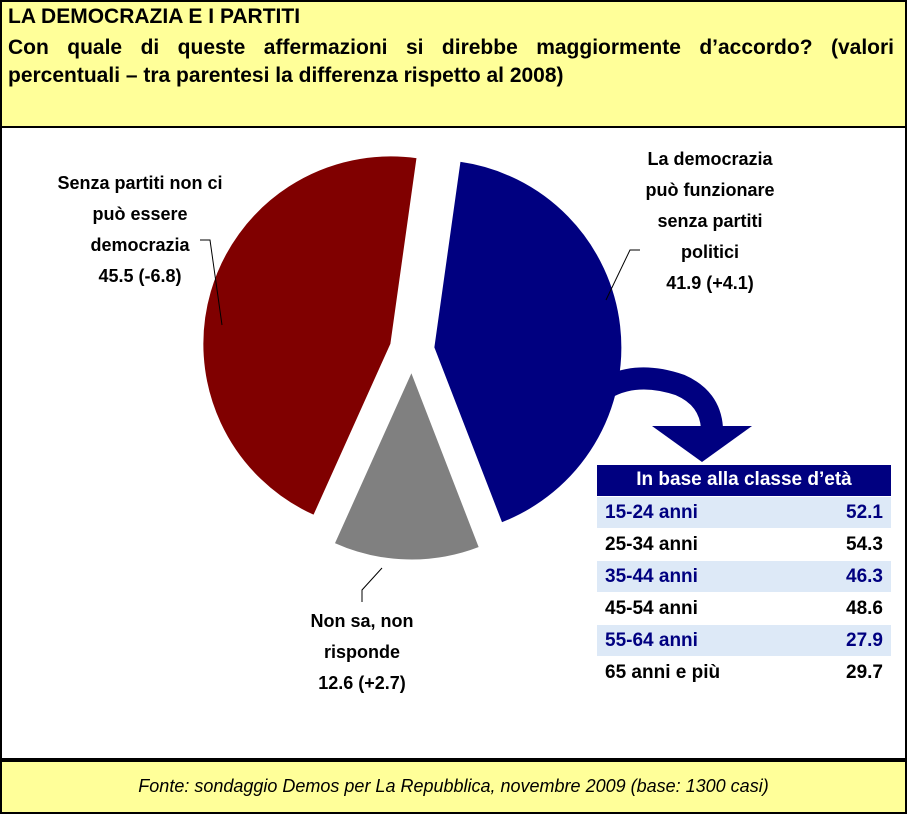  I want to click on value: 41.9, so click(684, 283).